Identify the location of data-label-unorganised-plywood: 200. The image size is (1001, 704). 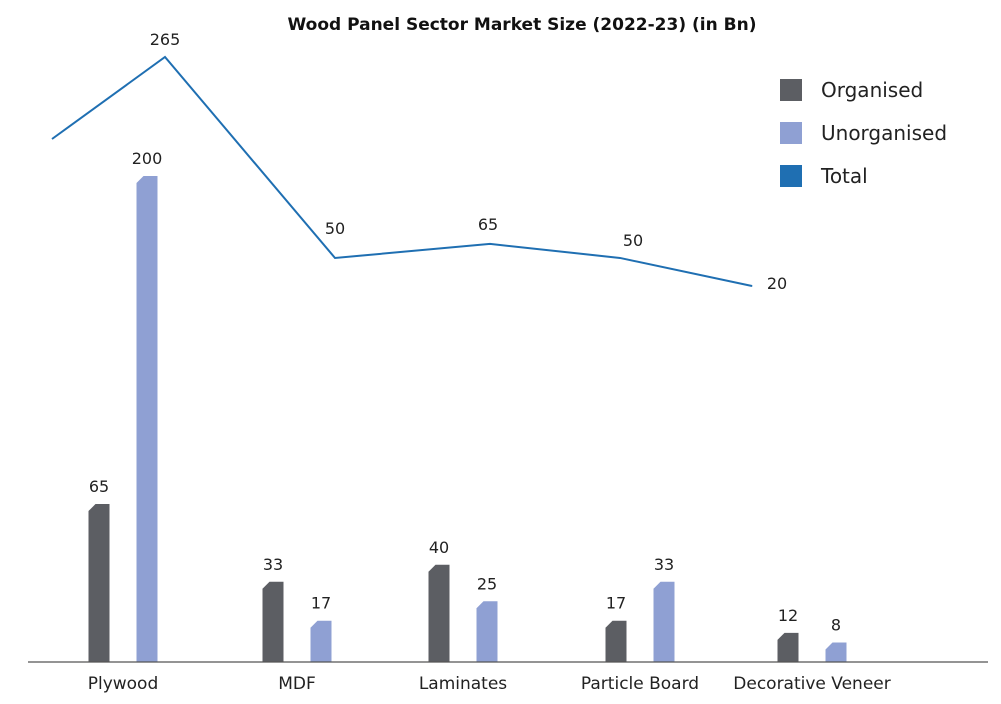
(147, 158).